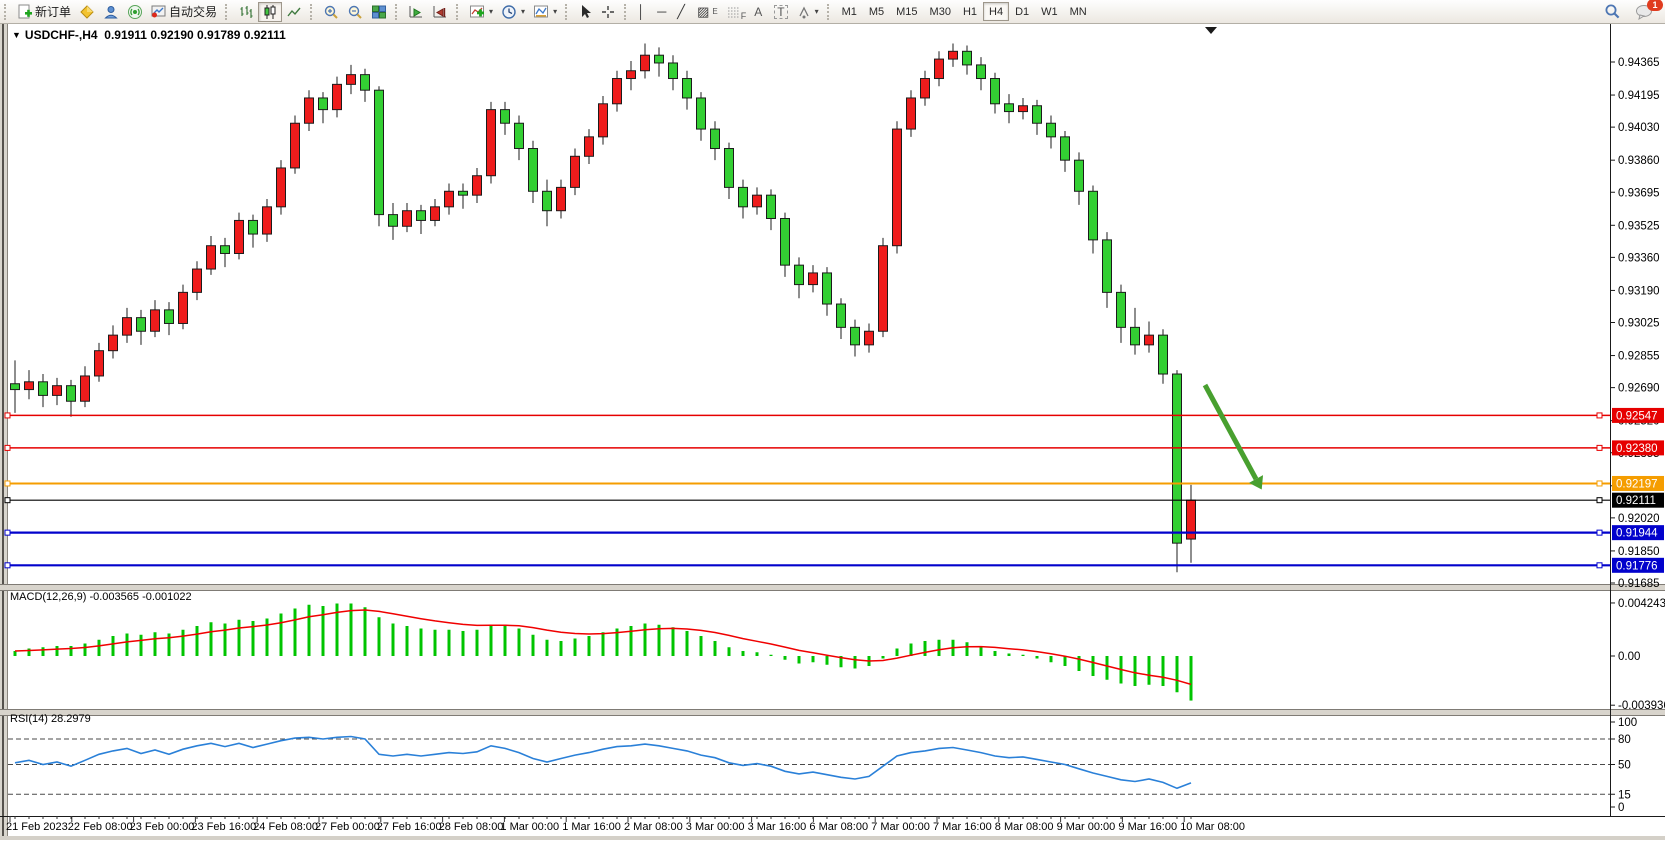  What do you see at coordinates (545, 12) in the screenshot?
I see `templates-button: ▾` at bounding box center [545, 12].